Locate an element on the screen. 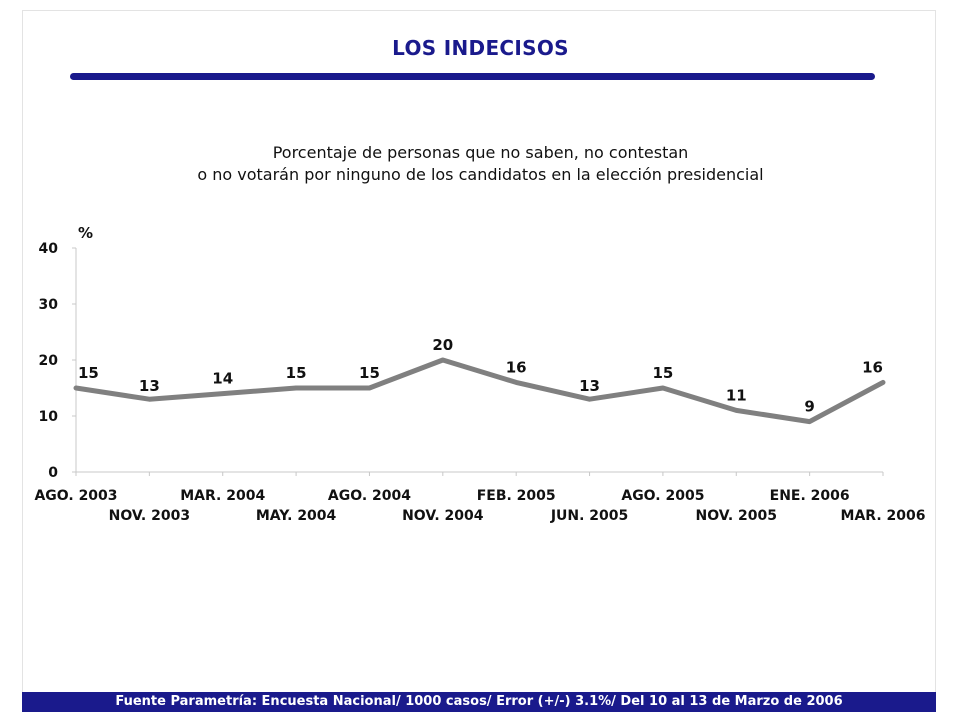  x-tick-label: MAR. 2004 is located at coordinates (222, 496).